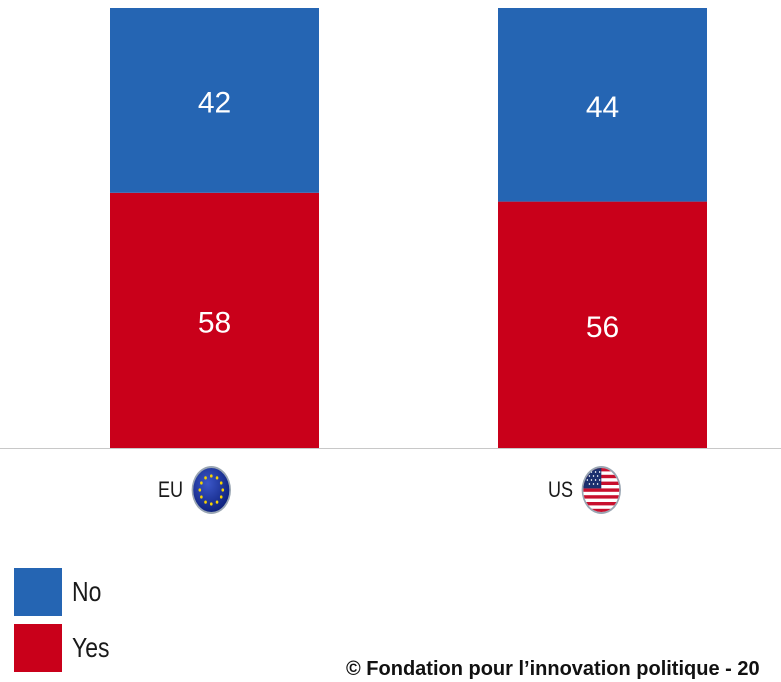 The image size is (781, 682). Describe the element at coordinates (602, 107) in the screenshot. I see `data-label-us-no: 44` at that location.